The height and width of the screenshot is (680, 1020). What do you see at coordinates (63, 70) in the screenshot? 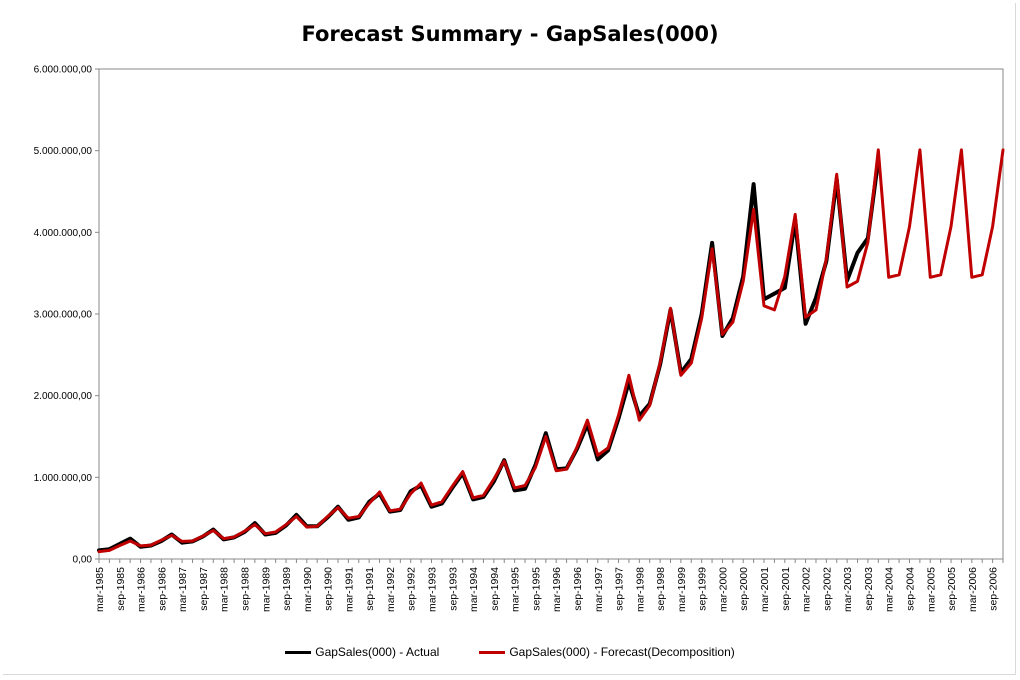
I see `y-tick-label: 6.000.000,00` at bounding box center [63, 70].